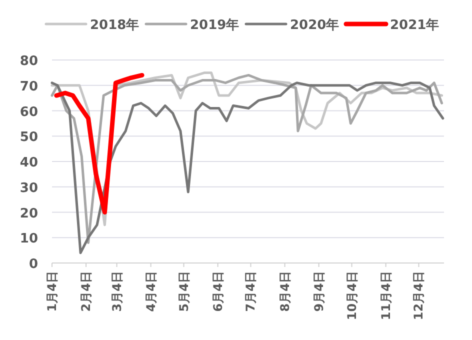 The height and width of the screenshot is (340, 472). I want to click on line-series, so click(99, 143).